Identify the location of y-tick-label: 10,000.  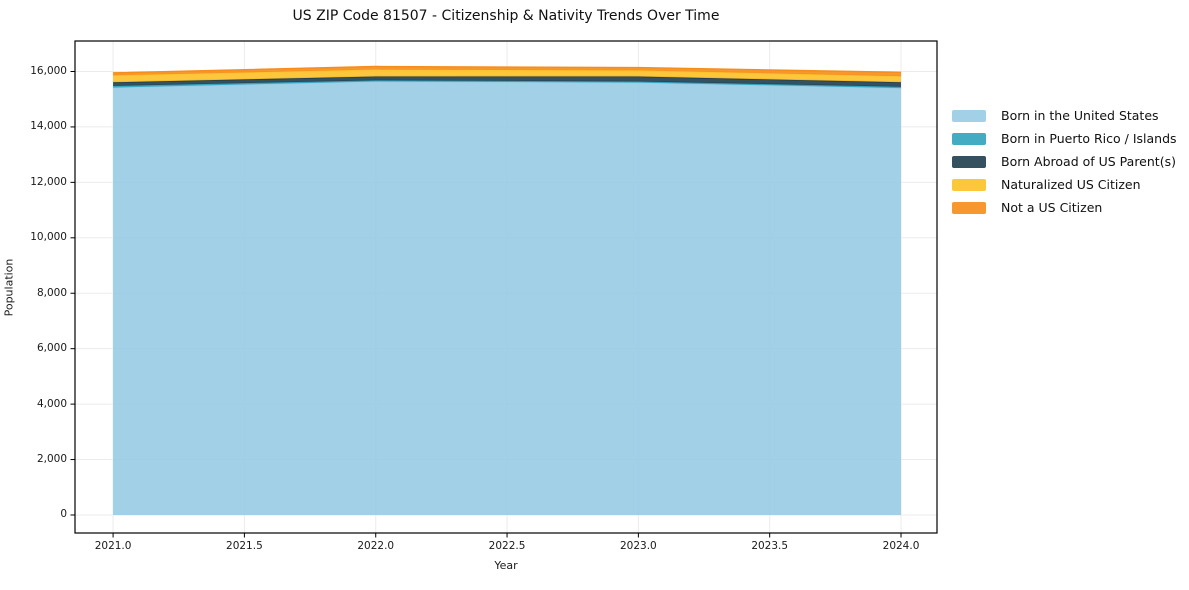
(48, 237).